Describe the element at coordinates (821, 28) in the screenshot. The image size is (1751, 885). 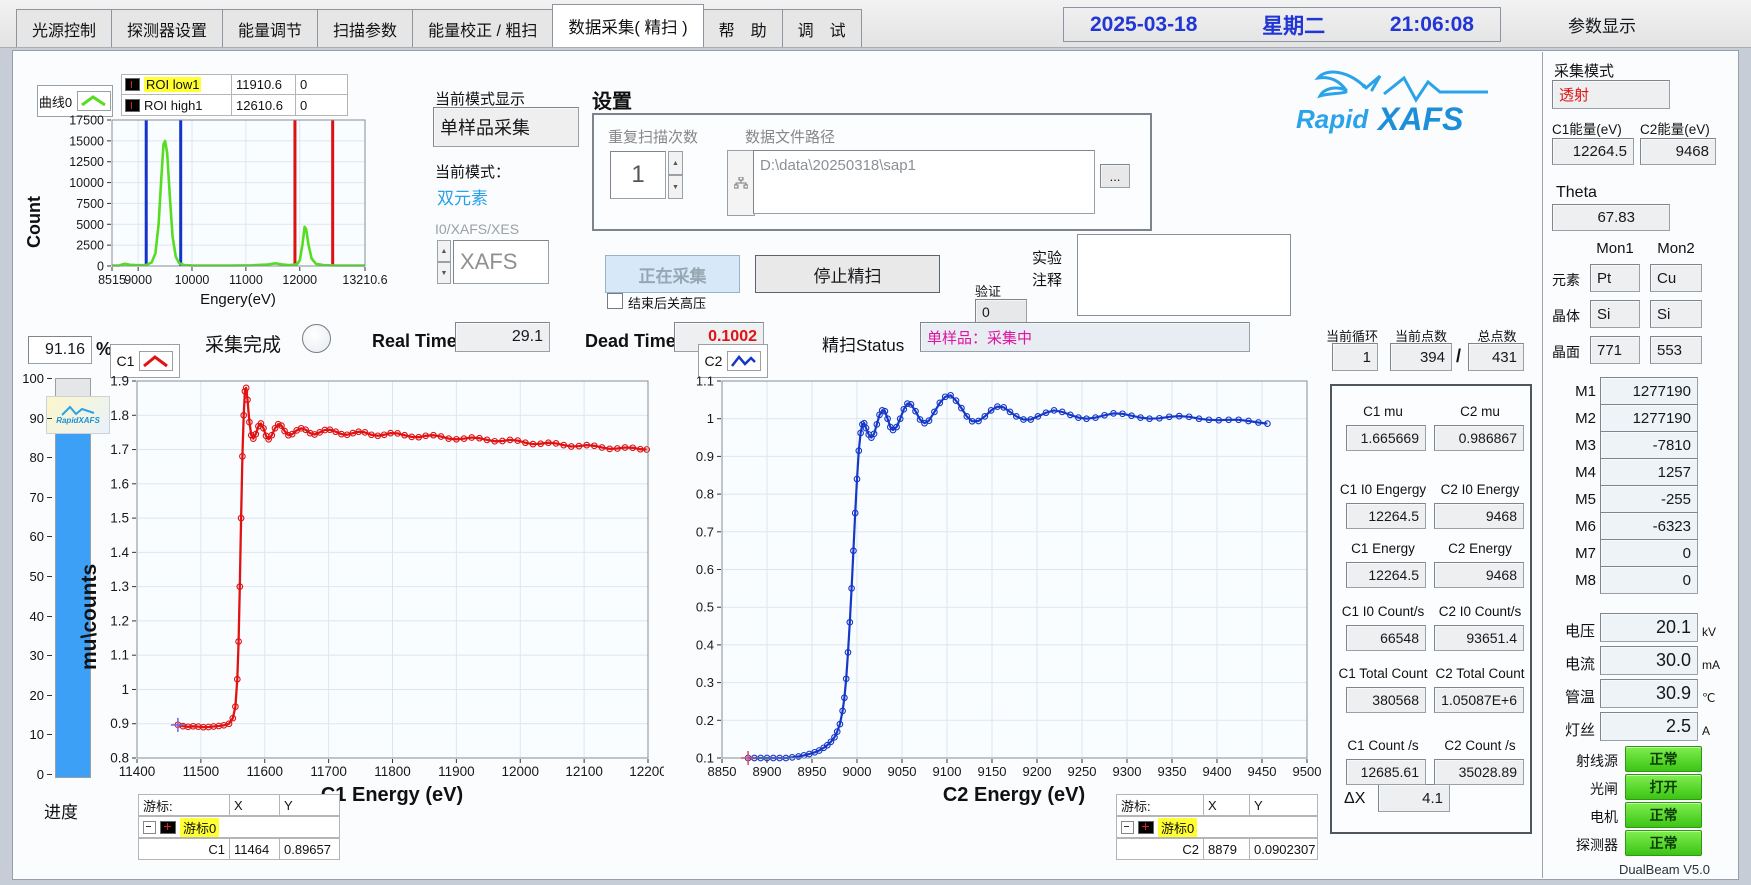
I see `menu-tab-7: 调 试` at that location.